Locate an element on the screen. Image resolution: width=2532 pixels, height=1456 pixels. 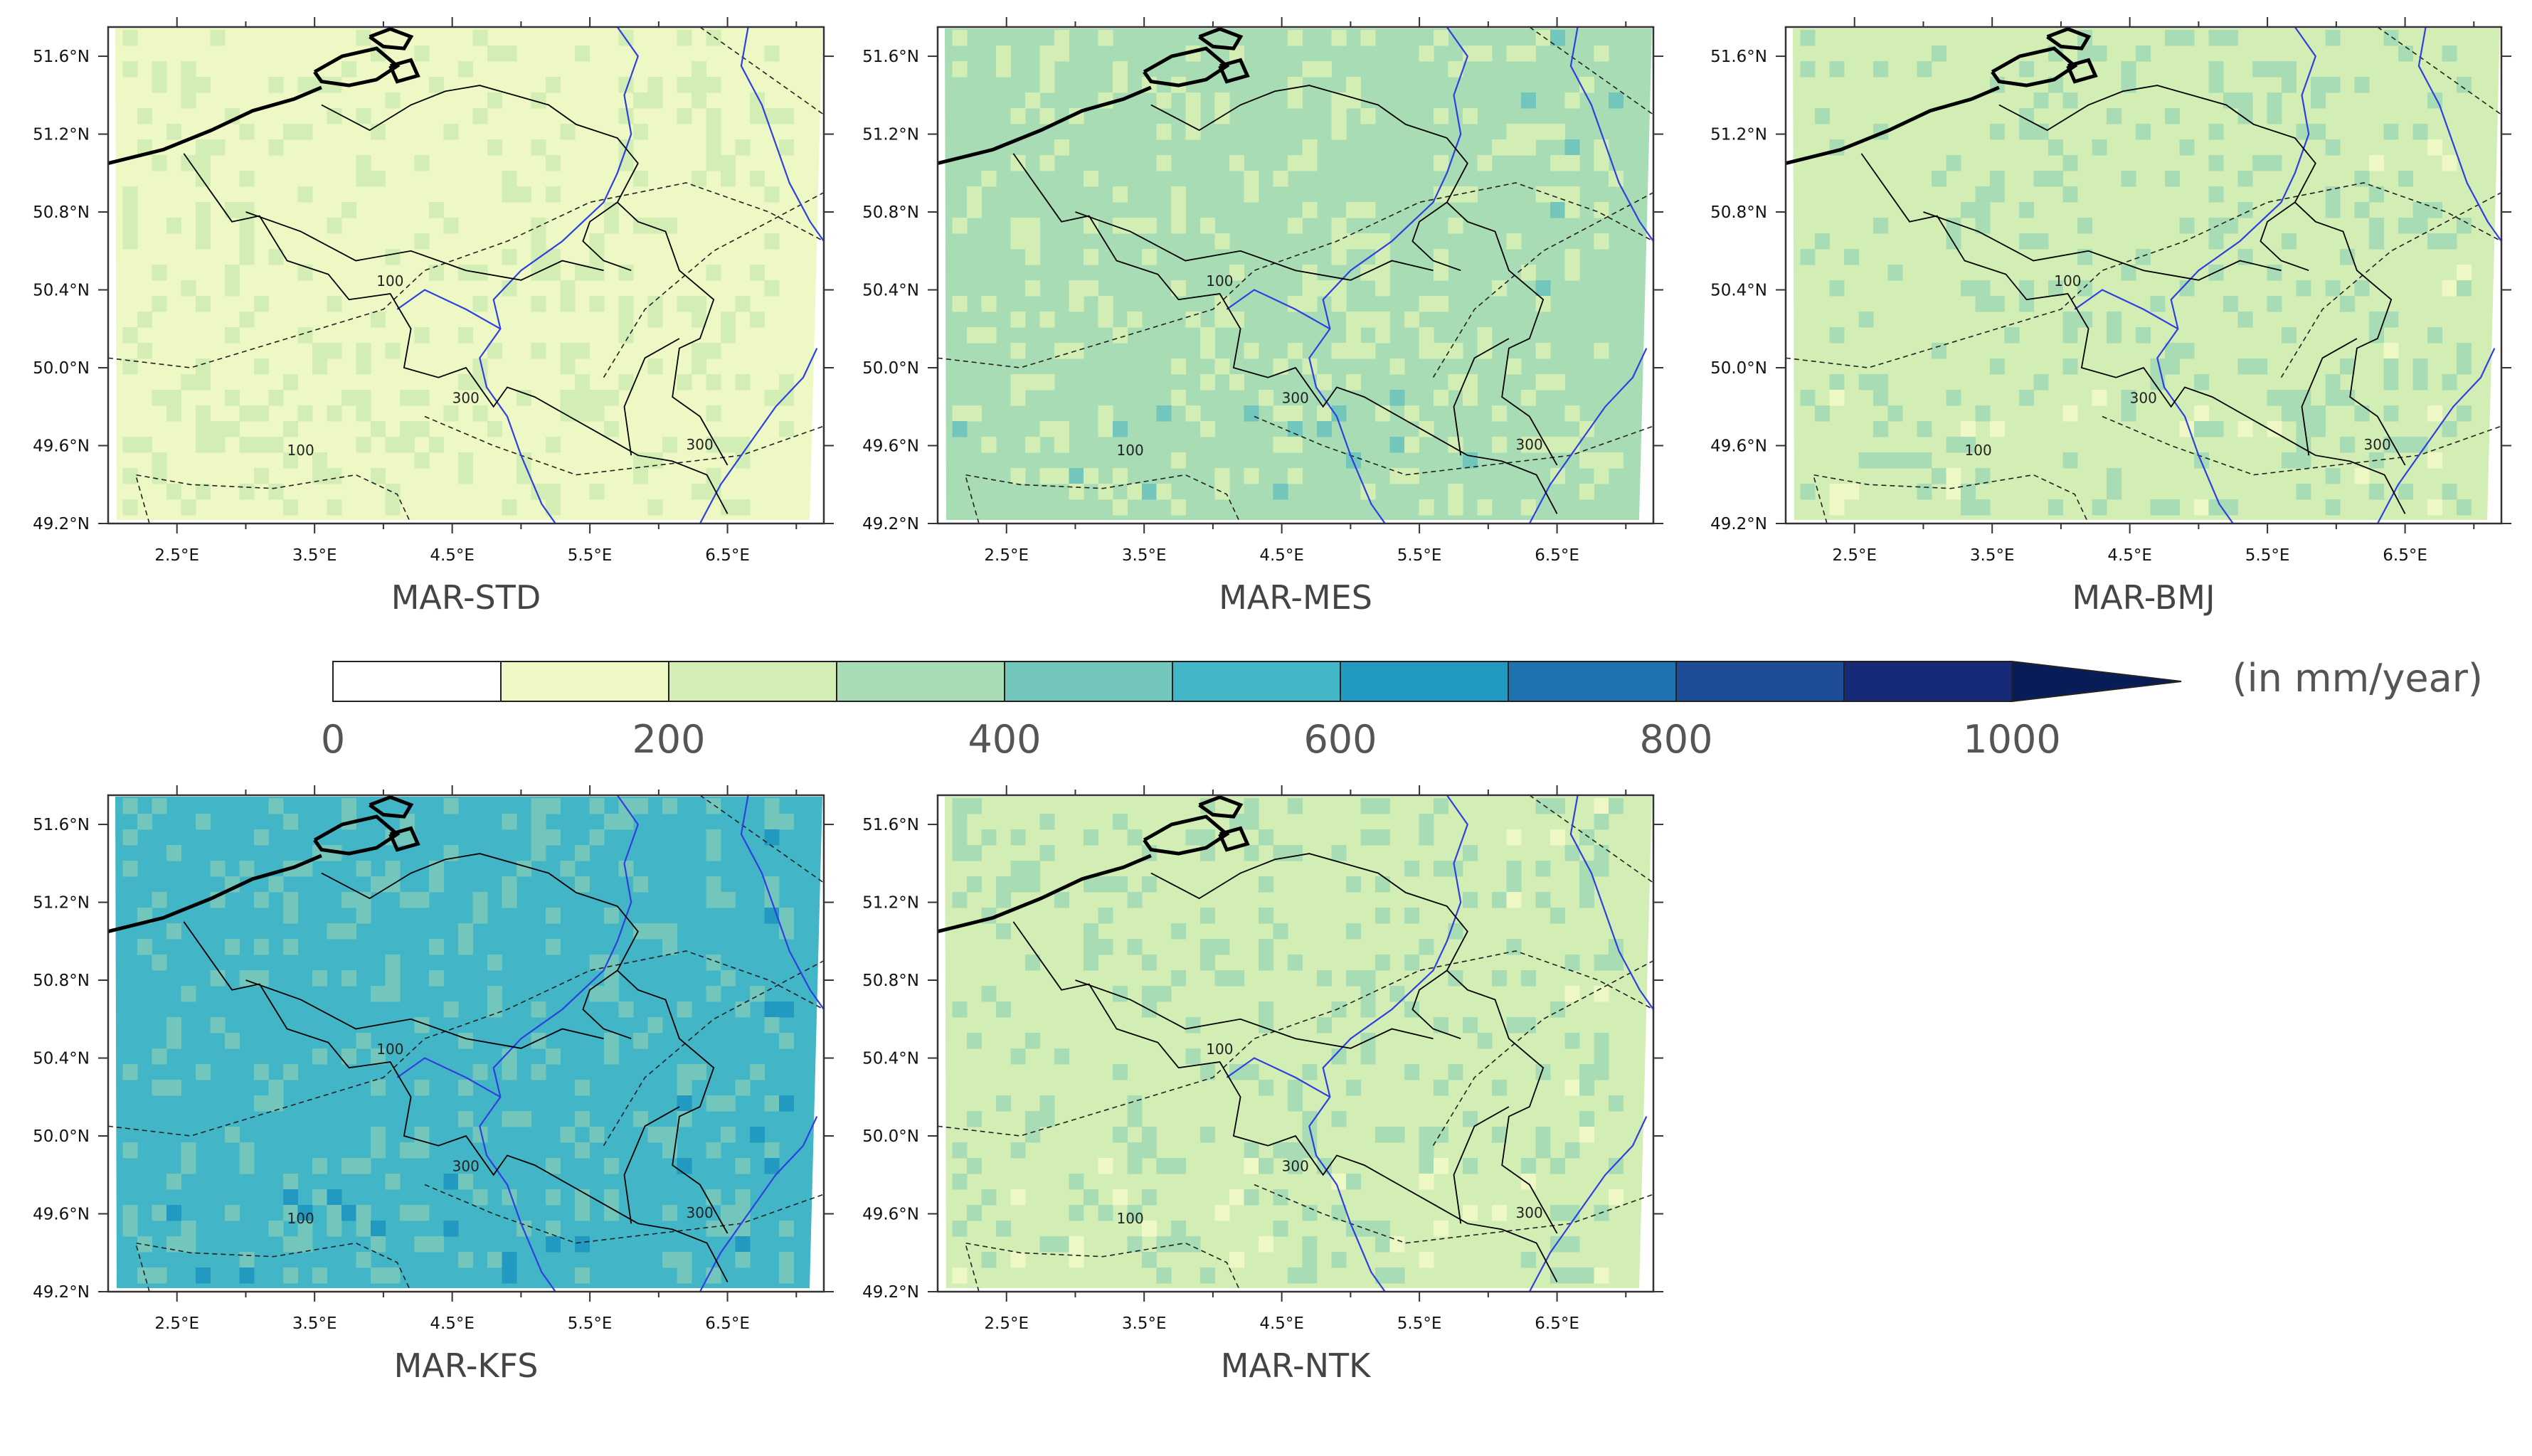
colorbar-segment is located at coordinates (752, 681).